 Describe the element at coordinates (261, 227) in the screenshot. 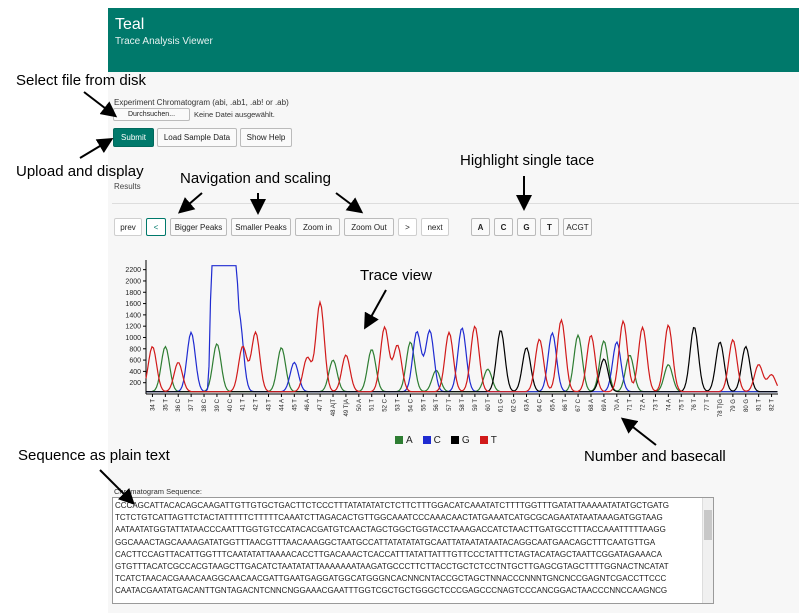

I see `smaller-peaks-button: Smaller Peaks` at that location.